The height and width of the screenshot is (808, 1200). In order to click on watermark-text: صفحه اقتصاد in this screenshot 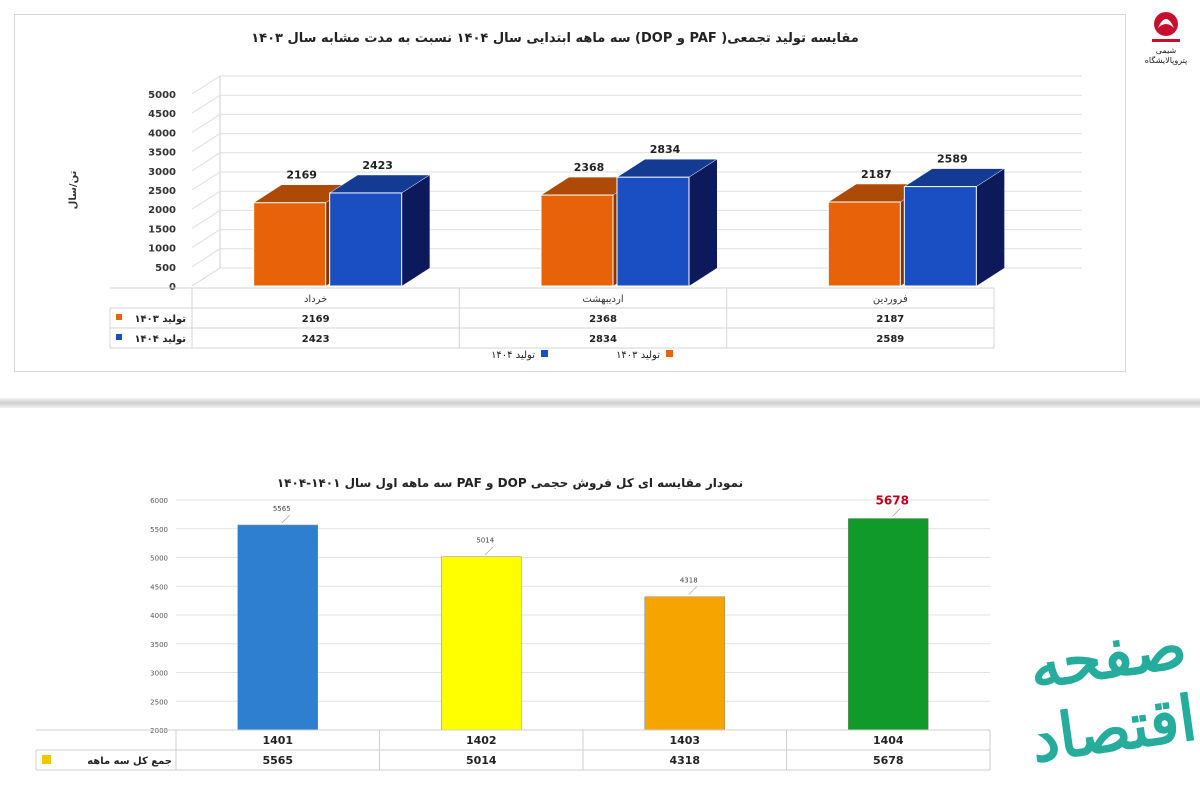, I will do `click(1112, 692)`.